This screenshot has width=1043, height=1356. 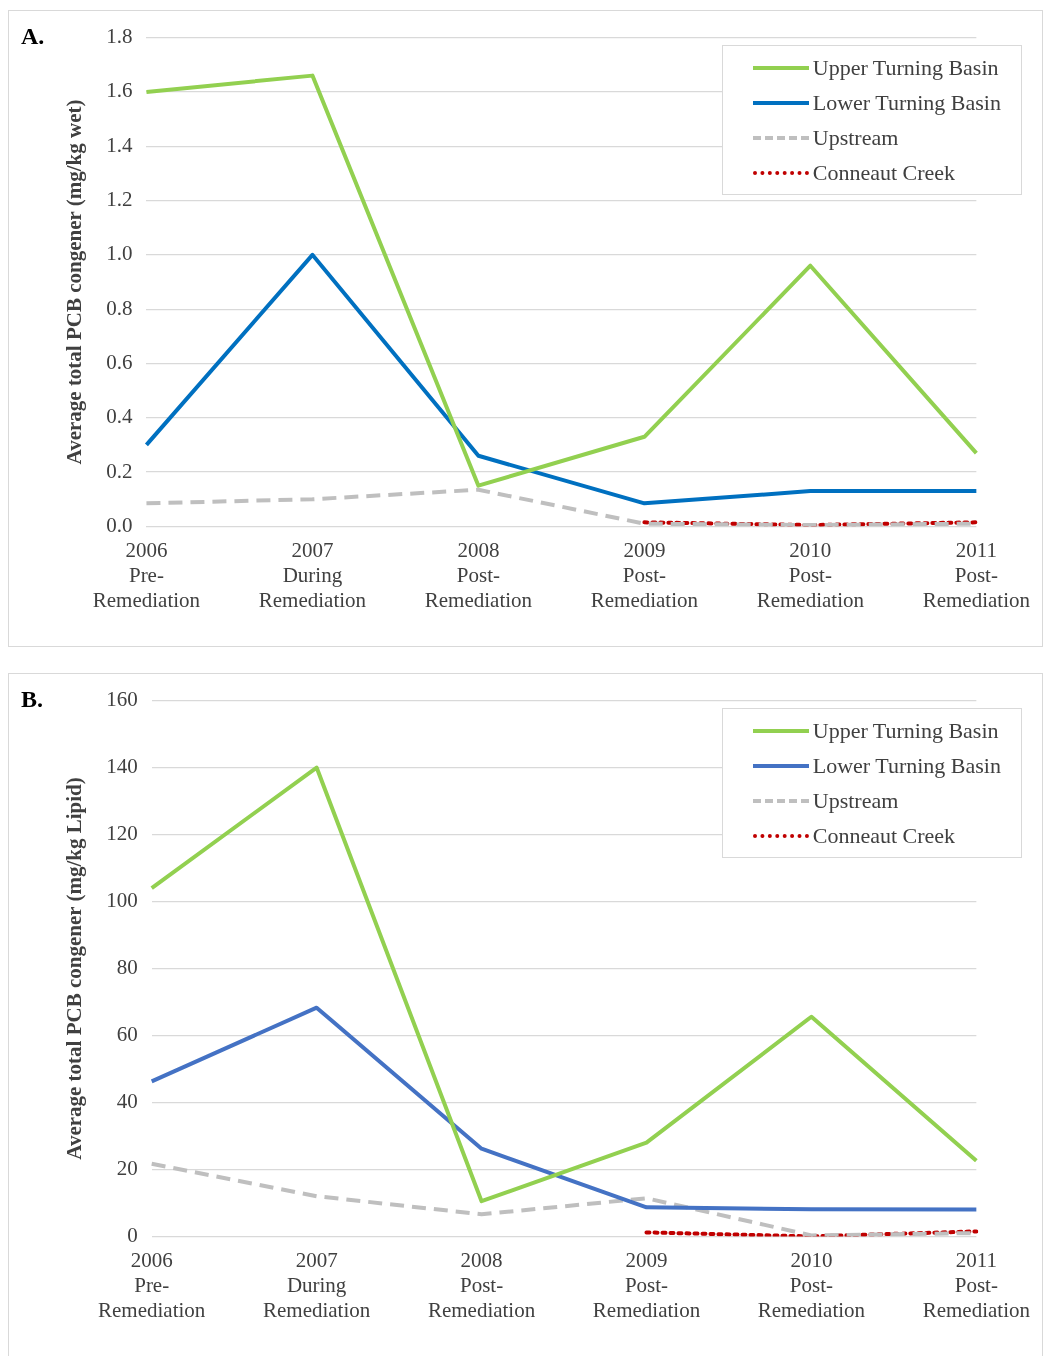 I want to click on y-tick-label: 1.0, so click(x=119, y=253).